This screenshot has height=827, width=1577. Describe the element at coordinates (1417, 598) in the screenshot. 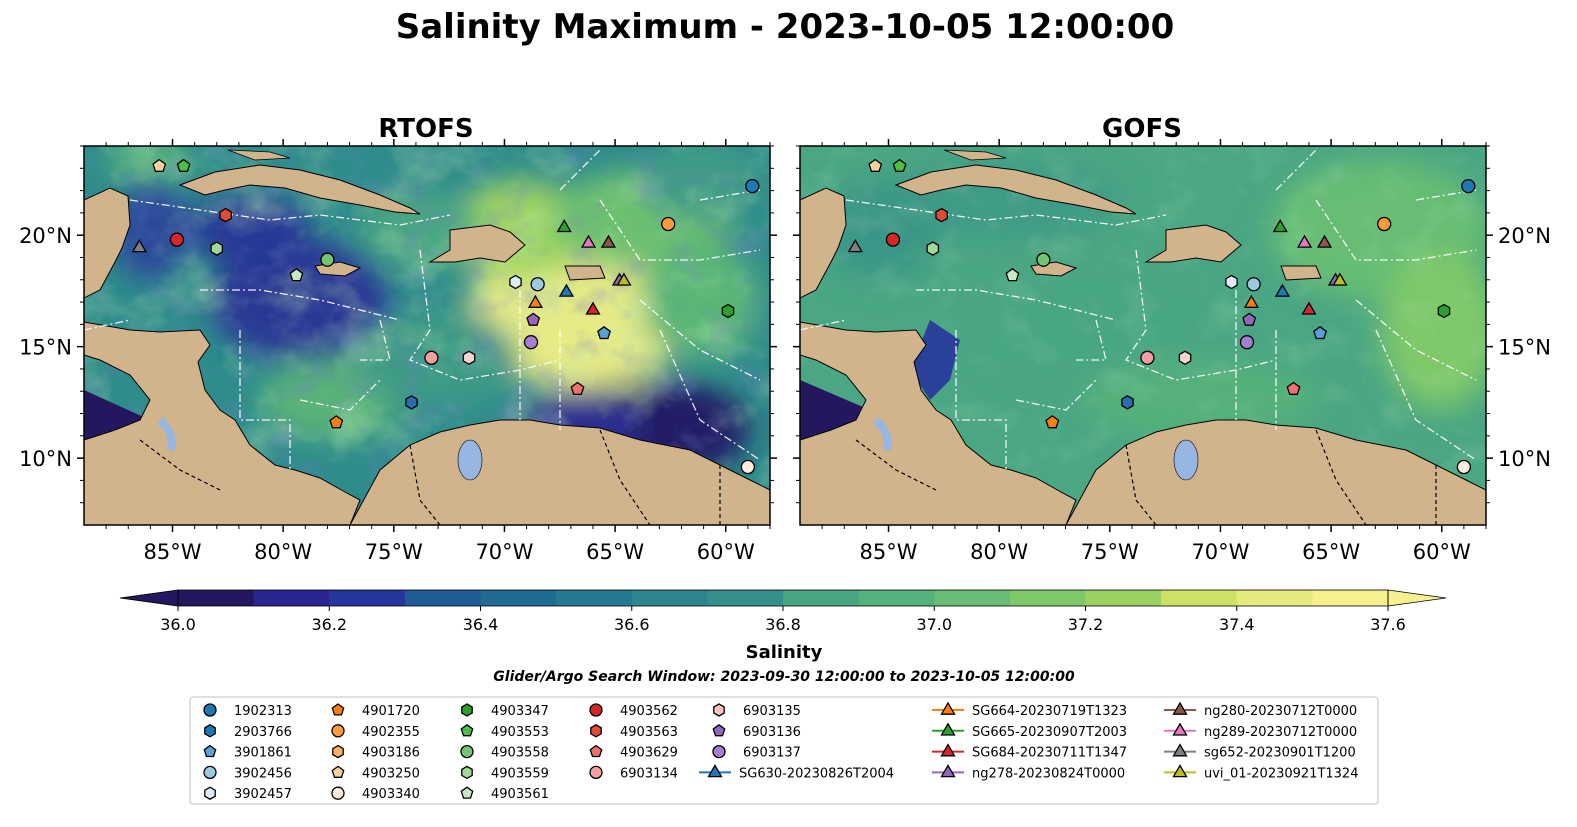

I see `colorbar-extend-high` at that location.